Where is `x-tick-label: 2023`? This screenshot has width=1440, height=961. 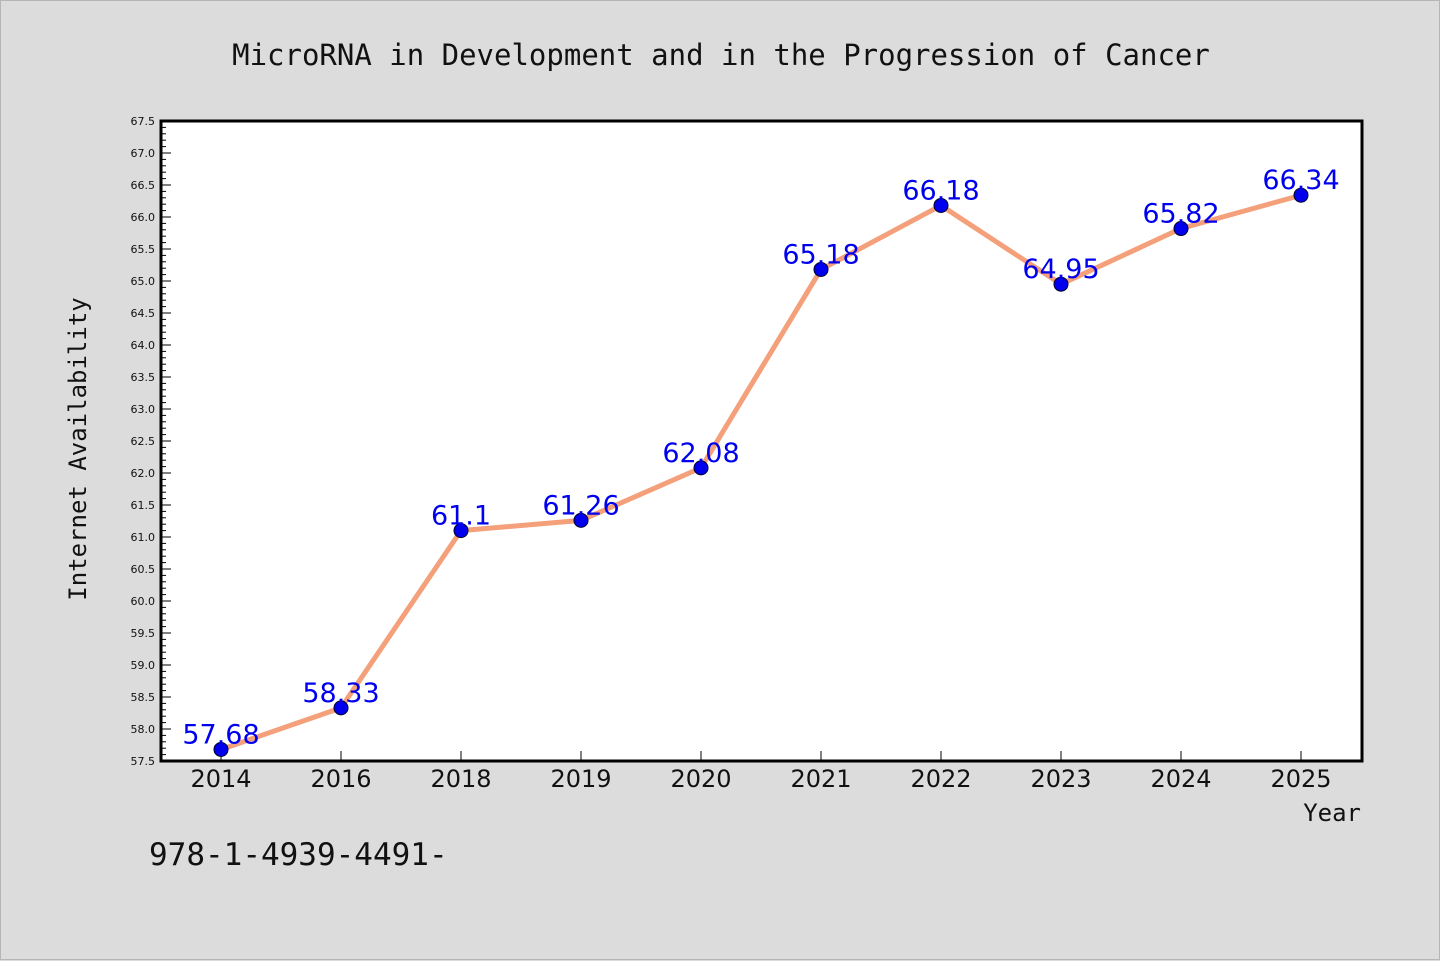
x-tick-label: 2023 is located at coordinates (1060, 779).